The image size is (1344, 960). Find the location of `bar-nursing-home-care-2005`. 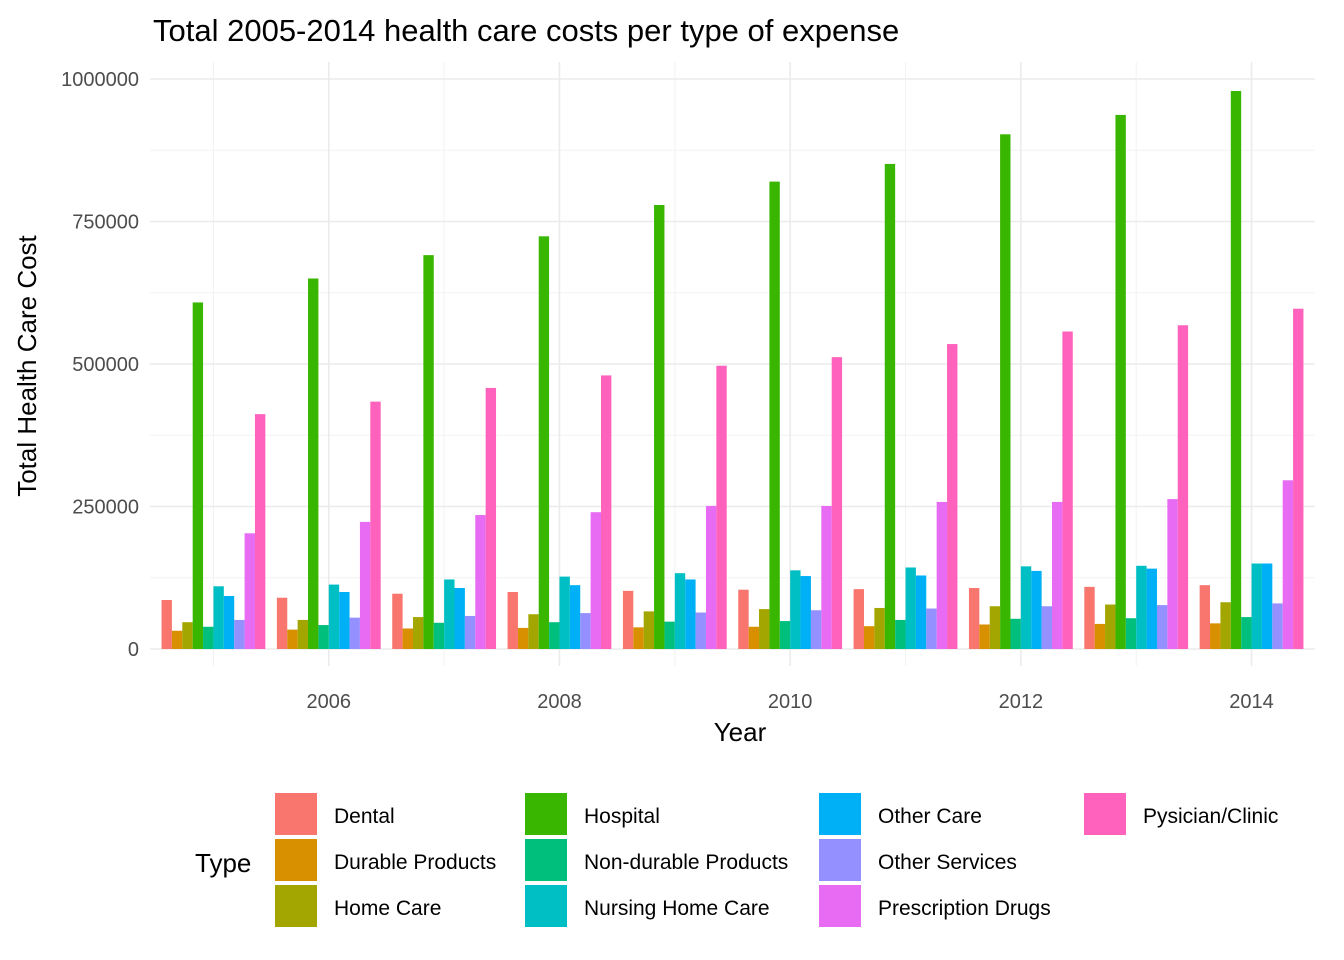

bar-nursing-home-care-2005 is located at coordinates (218, 617).